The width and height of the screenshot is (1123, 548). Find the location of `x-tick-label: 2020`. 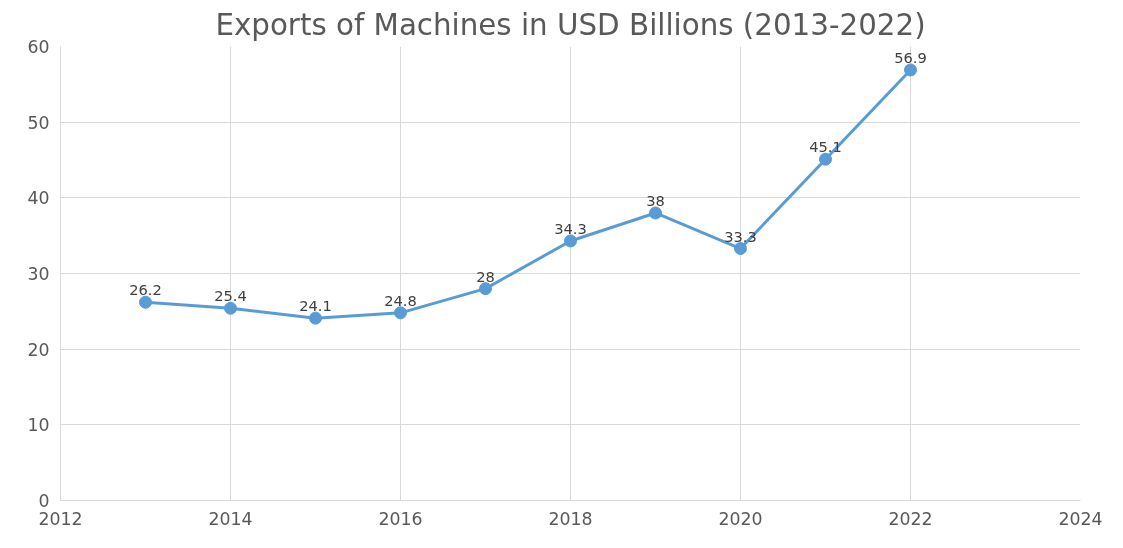

x-tick-label: 2020 is located at coordinates (740, 518).